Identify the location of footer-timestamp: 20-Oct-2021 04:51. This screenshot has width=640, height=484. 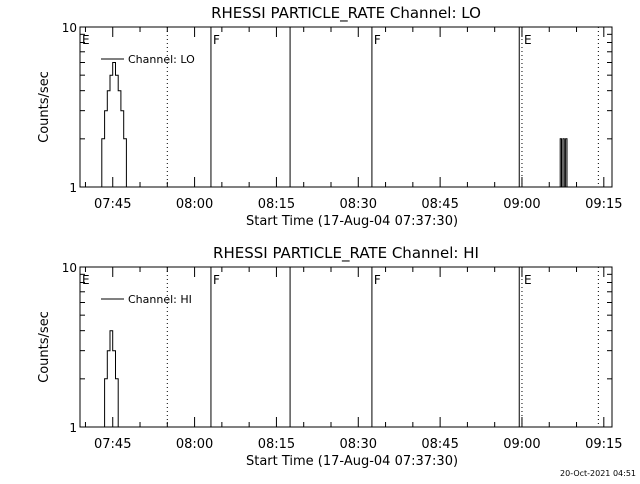
(598, 473).